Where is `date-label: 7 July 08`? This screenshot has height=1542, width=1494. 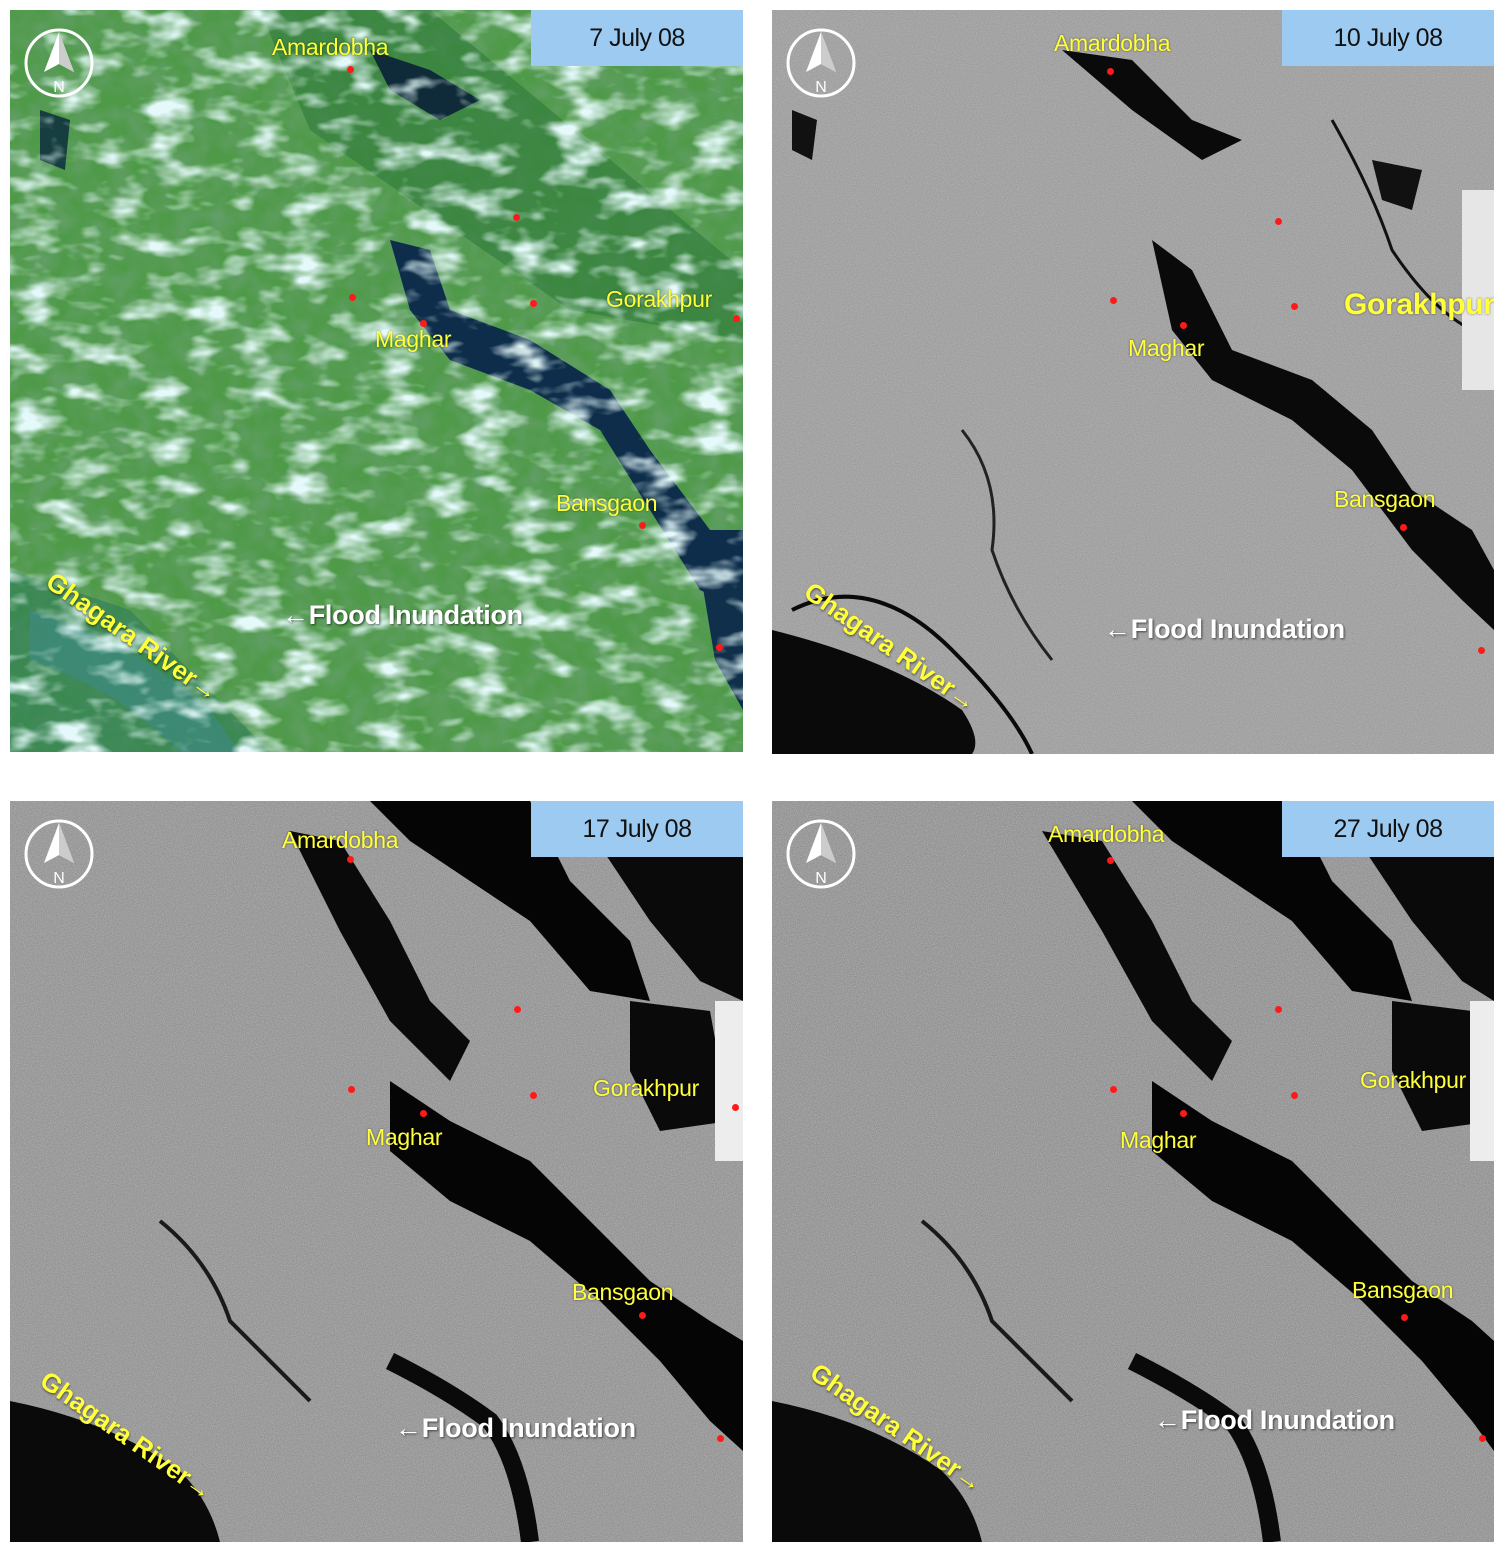 date-label: 7 July 08 is located at coordinates (637, 38).